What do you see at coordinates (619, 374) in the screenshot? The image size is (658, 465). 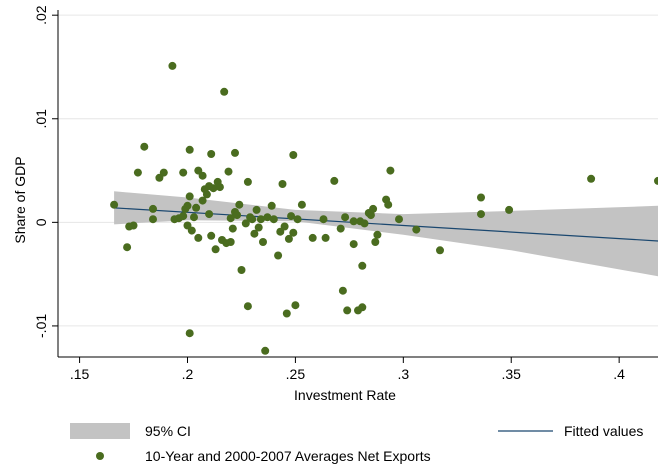 I see `x-tick-label-5: .4` at bounding box center [619, 374].